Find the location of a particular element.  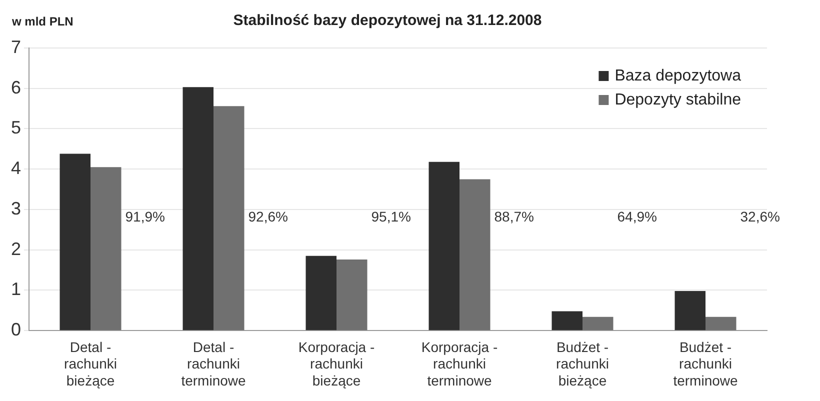

y-tick-label: 5 is located at coordinates (16, 128).